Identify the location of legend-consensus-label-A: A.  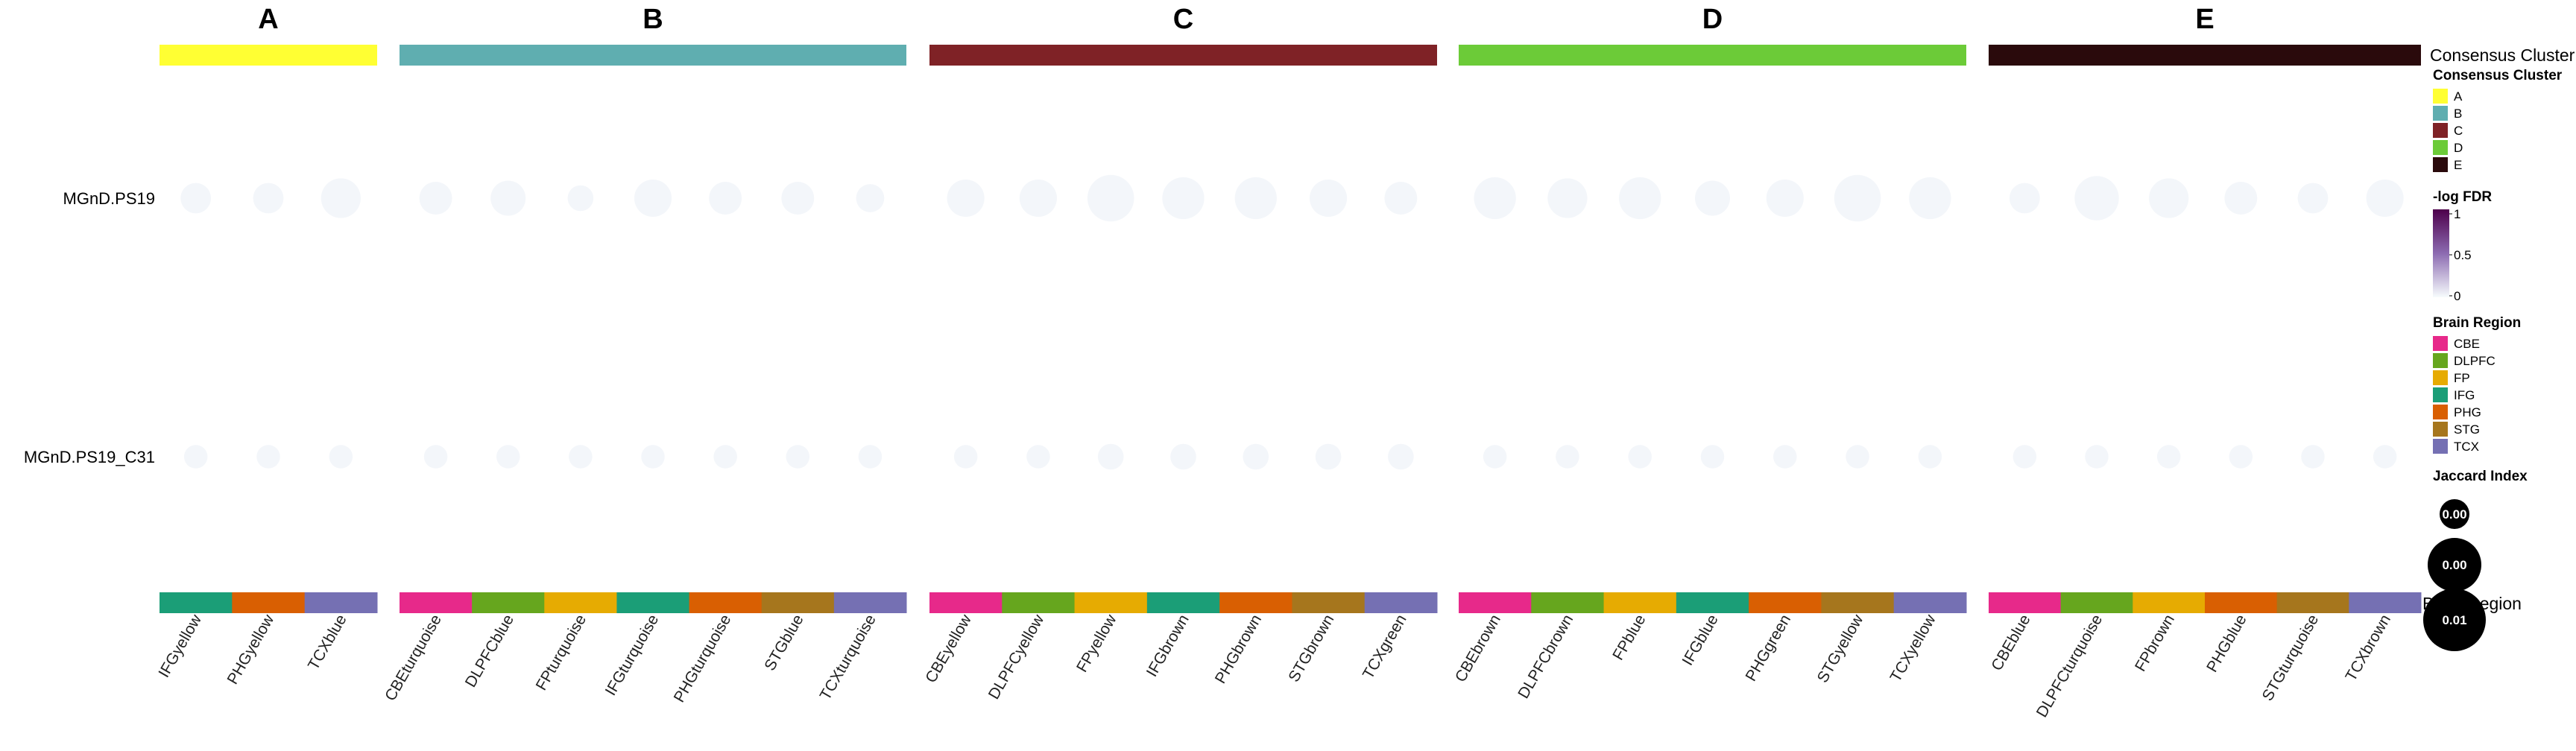
(2458, 96).